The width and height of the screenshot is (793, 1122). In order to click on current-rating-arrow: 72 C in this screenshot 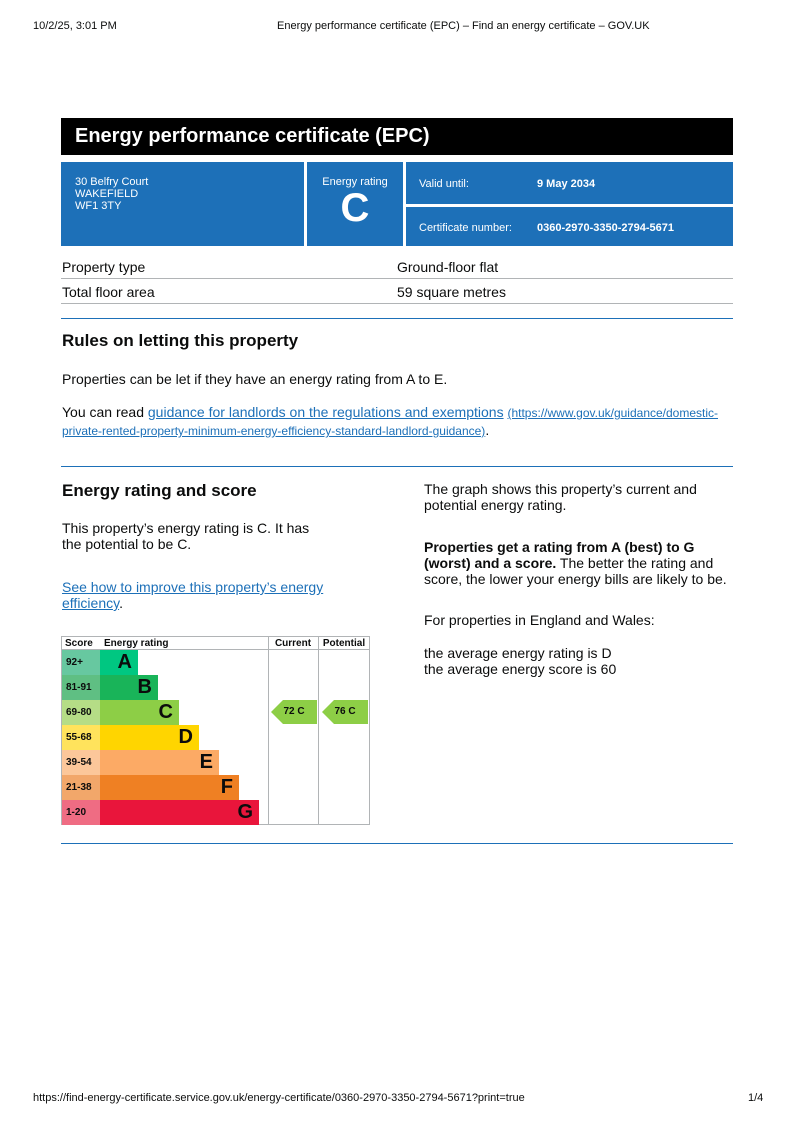, I will do `click(294, 712)`.